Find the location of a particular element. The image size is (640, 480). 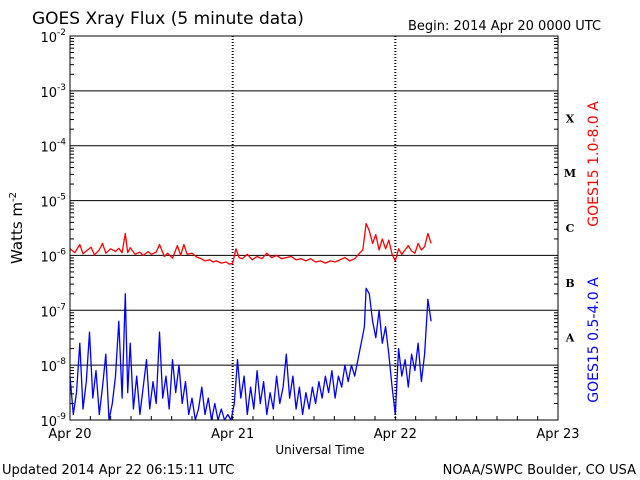

x-tick-label: Apr 22 is located at coordinates (395, 434).